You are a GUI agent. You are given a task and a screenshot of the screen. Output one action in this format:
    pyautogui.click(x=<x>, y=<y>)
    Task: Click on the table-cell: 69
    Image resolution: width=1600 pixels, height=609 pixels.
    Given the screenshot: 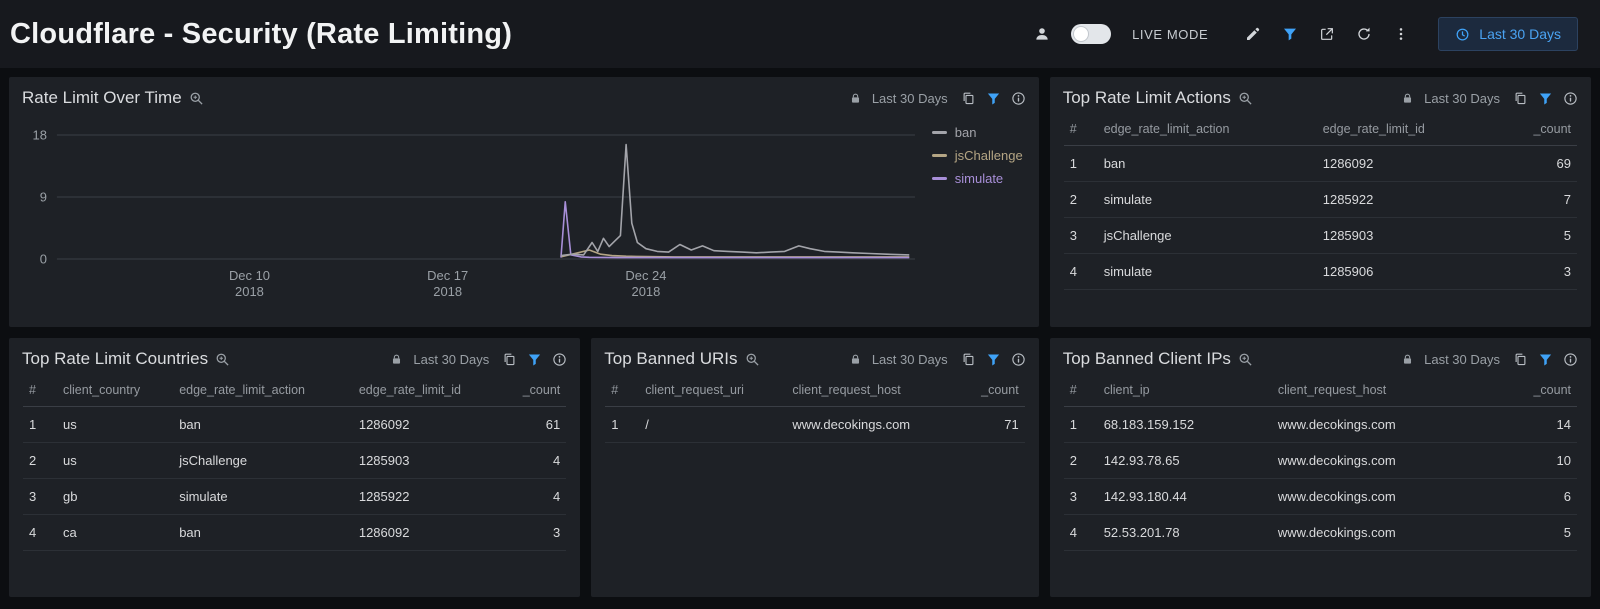 What is the action you would take?
    pyautogui.click(x=1537, y=163)
    